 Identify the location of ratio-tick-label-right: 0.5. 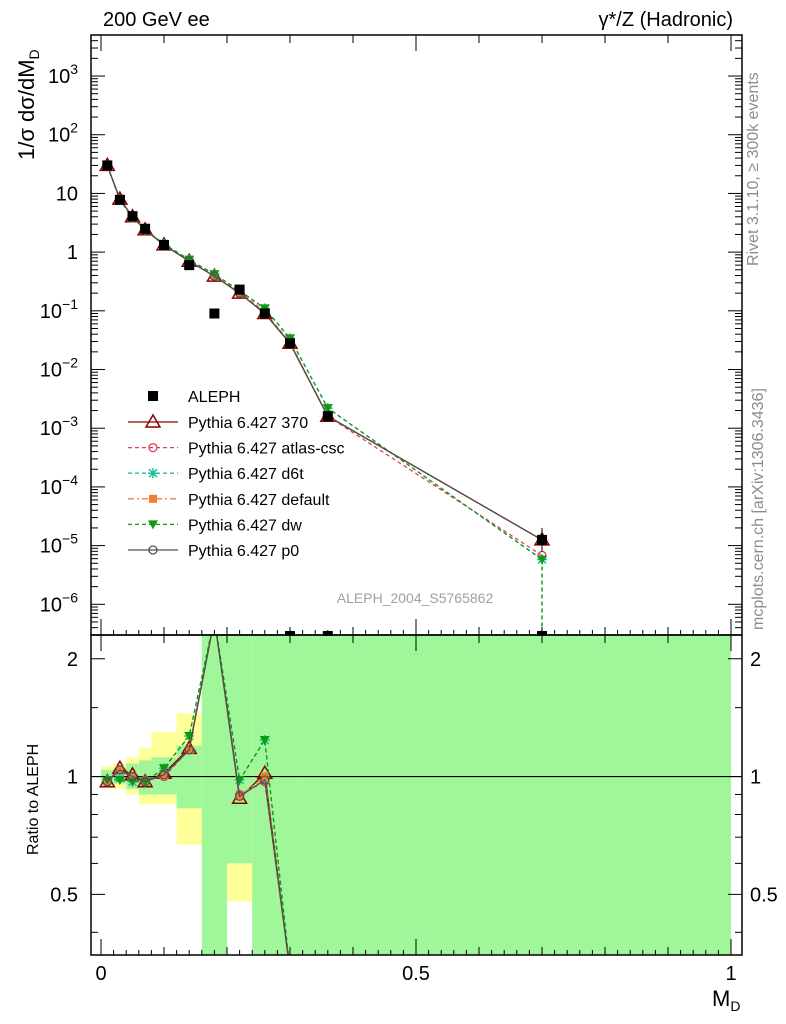
(764, 895).